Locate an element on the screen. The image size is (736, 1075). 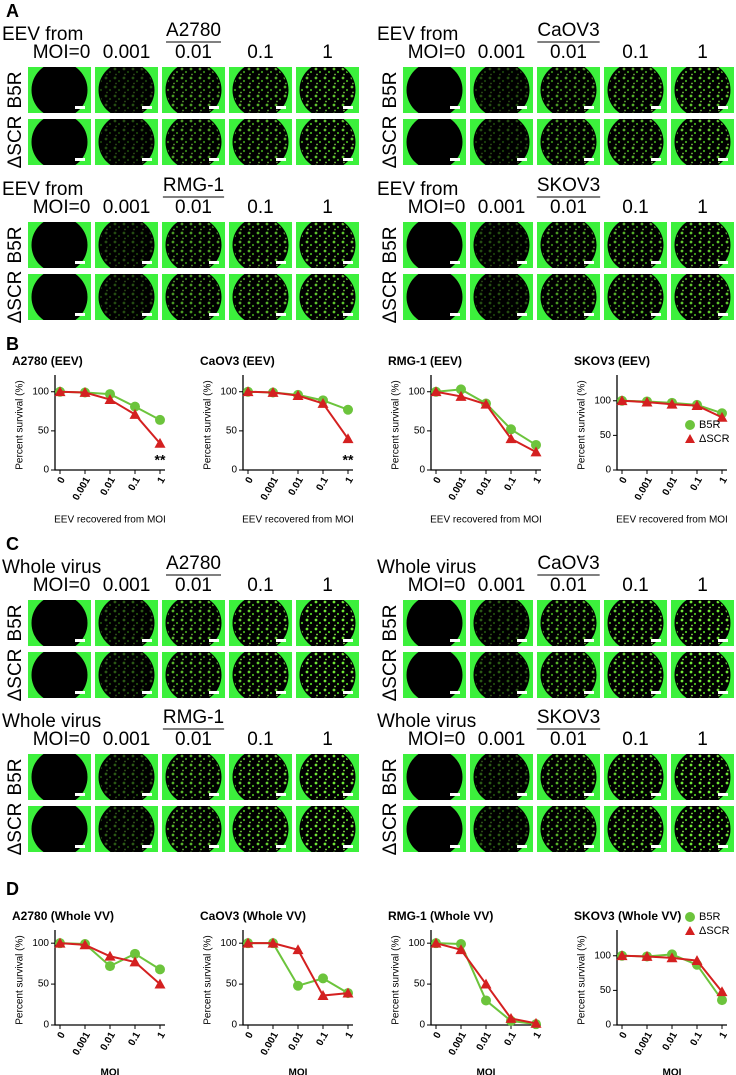
panel-label: D is located at coordinates (12, 889).